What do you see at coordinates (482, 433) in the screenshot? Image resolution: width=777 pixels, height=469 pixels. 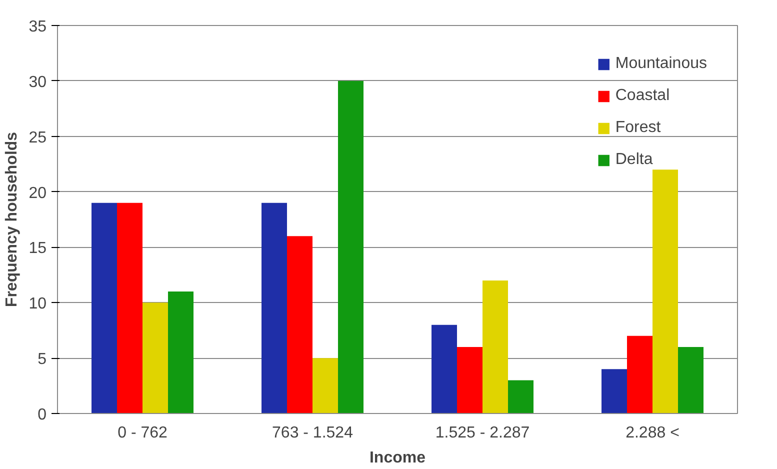 I see `x-tick-label: 1.525 - 2.287` at bounding box center [482, 433].